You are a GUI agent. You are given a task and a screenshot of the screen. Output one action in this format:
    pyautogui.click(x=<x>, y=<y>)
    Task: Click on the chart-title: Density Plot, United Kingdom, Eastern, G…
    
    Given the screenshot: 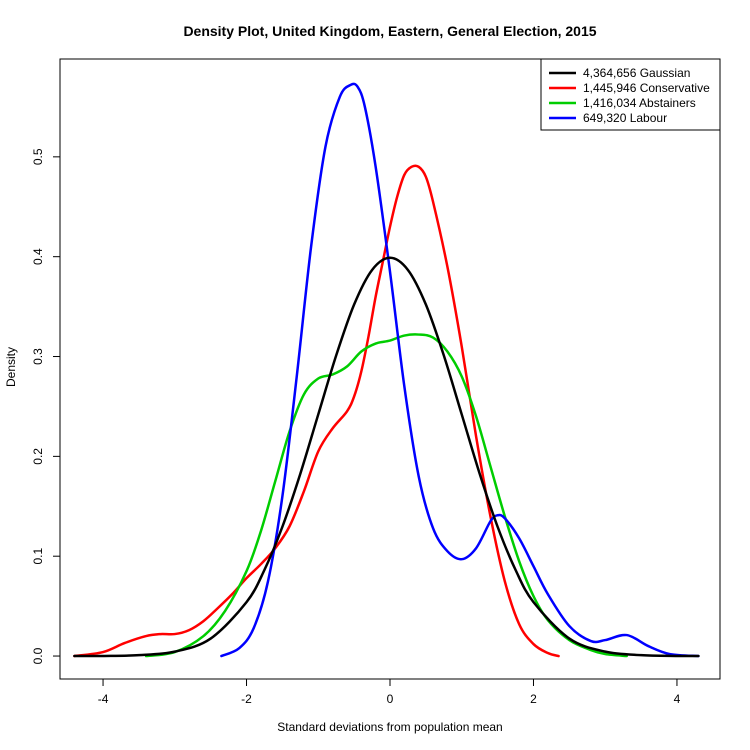 What is the action you would take?
    pyautogui.click(x=389, y=31)
    